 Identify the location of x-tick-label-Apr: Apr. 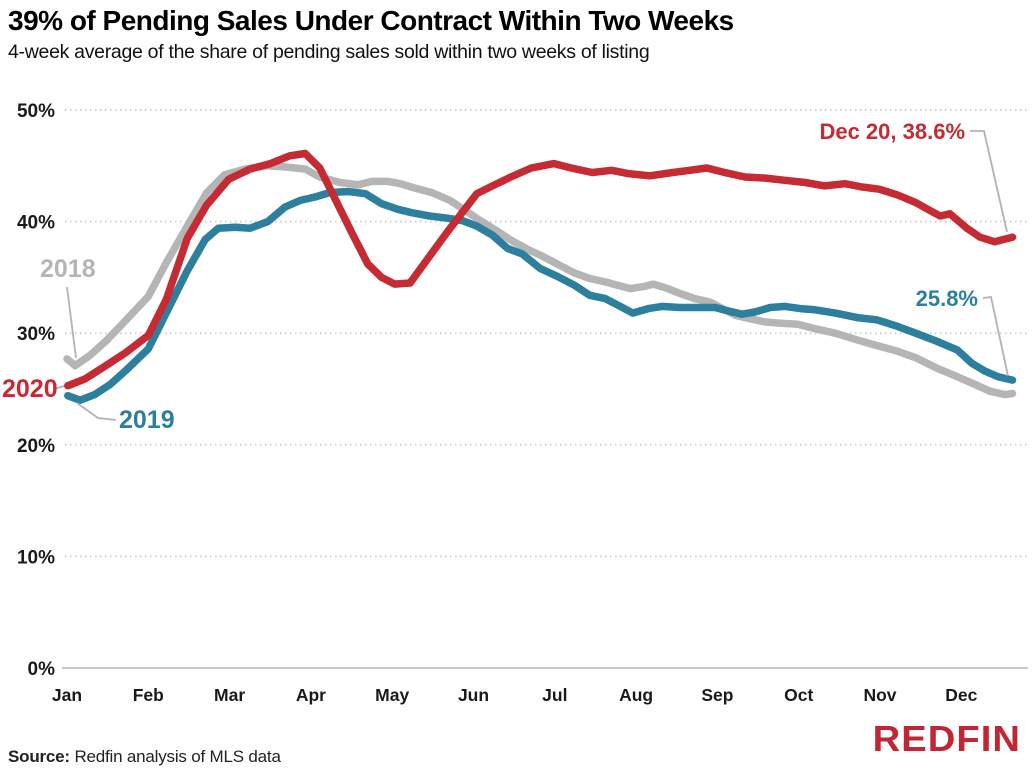
(311, 695).